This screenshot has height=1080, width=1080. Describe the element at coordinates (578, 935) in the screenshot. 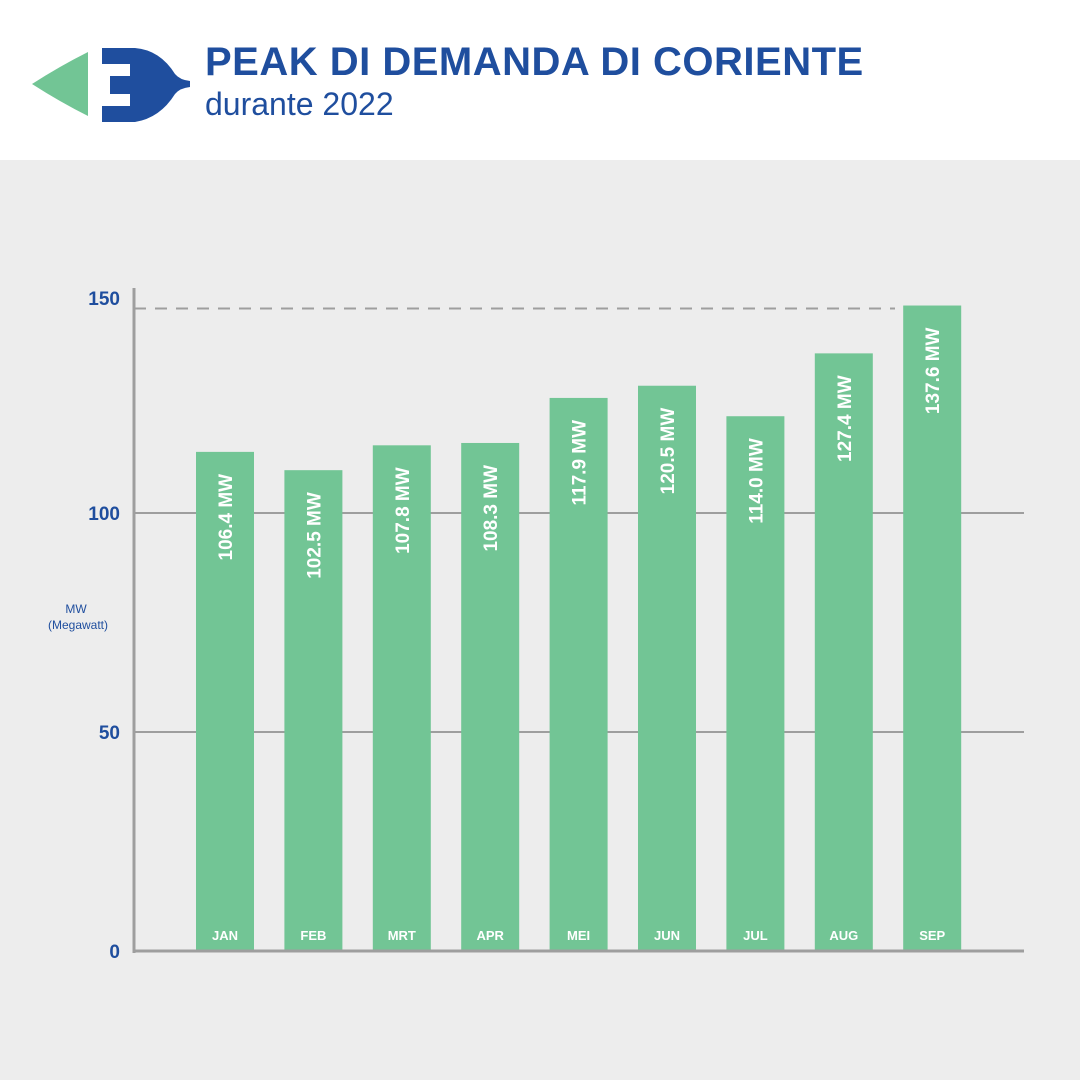

I see `x-tick-label: MEI` at that location.